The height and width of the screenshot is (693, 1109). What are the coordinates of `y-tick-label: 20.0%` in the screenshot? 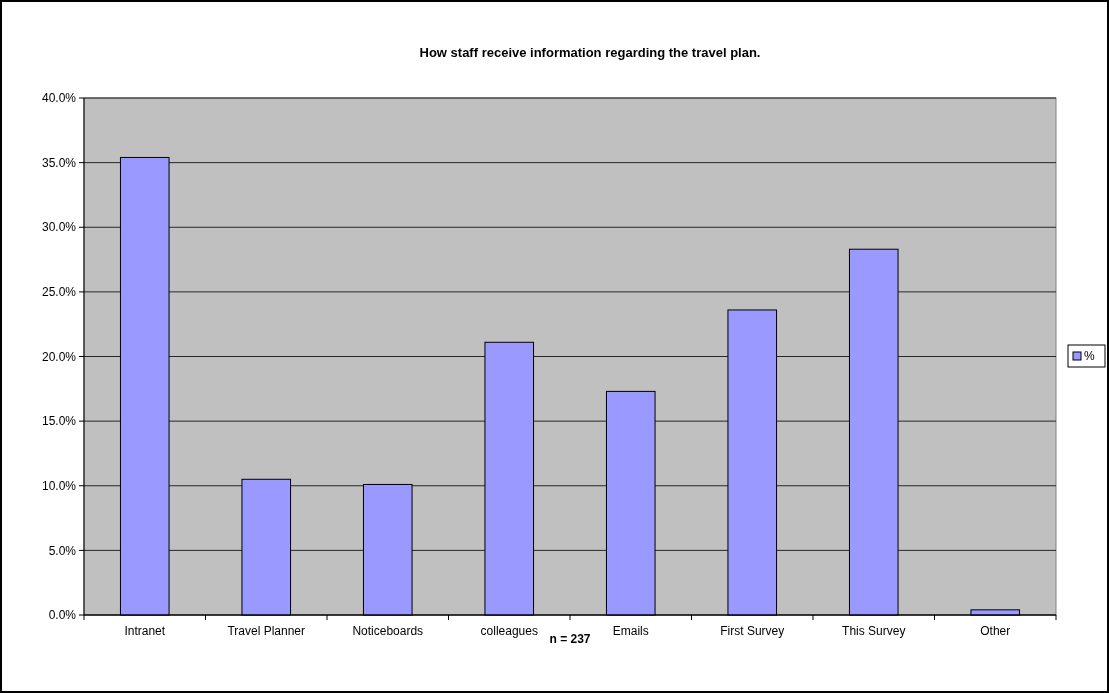 It's located at (59, 356).